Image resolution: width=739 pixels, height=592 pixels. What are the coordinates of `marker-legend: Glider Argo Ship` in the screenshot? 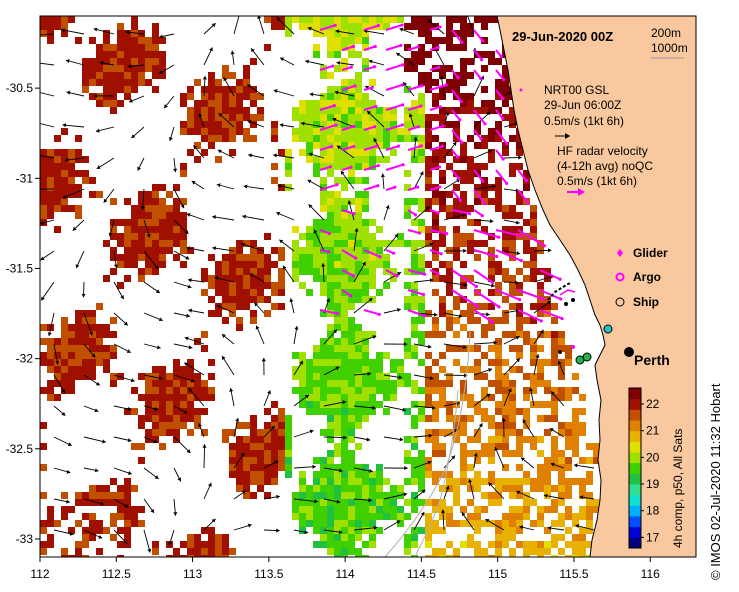 It's located at (641, 277).